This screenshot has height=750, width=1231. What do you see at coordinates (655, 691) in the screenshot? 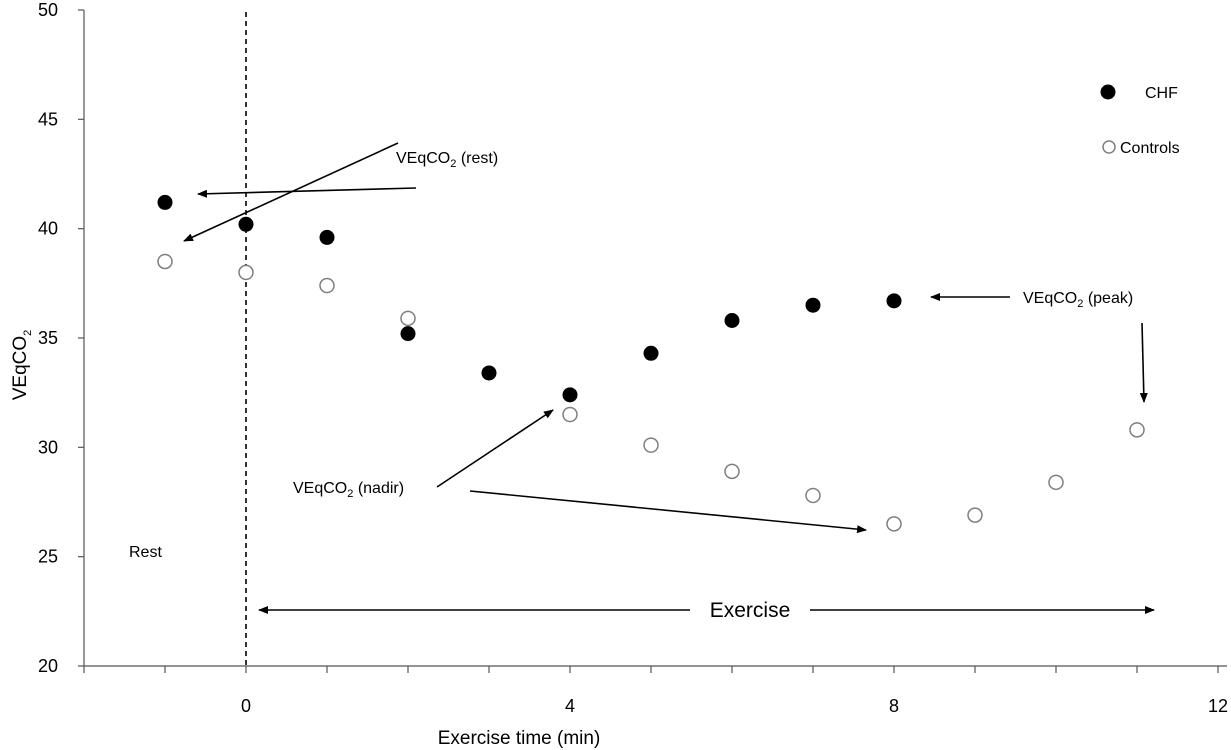
I see `x-ticks: 0 4 8 12` at bounding box center [655, 691].